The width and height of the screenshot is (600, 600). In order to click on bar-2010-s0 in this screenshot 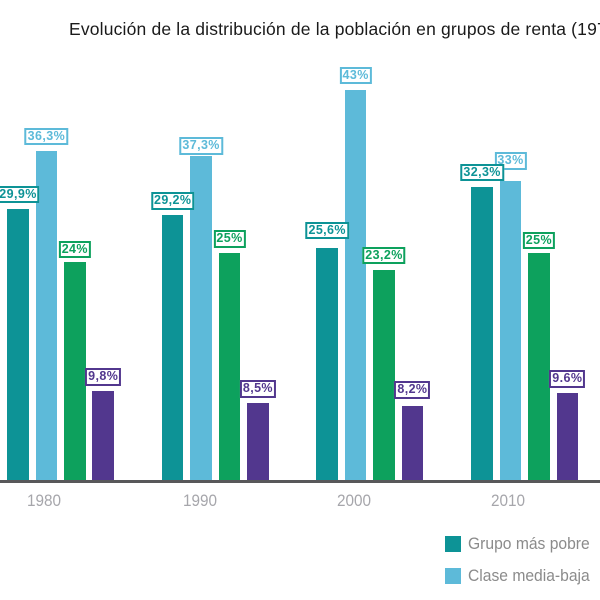, I will do `click(482, 333)`.